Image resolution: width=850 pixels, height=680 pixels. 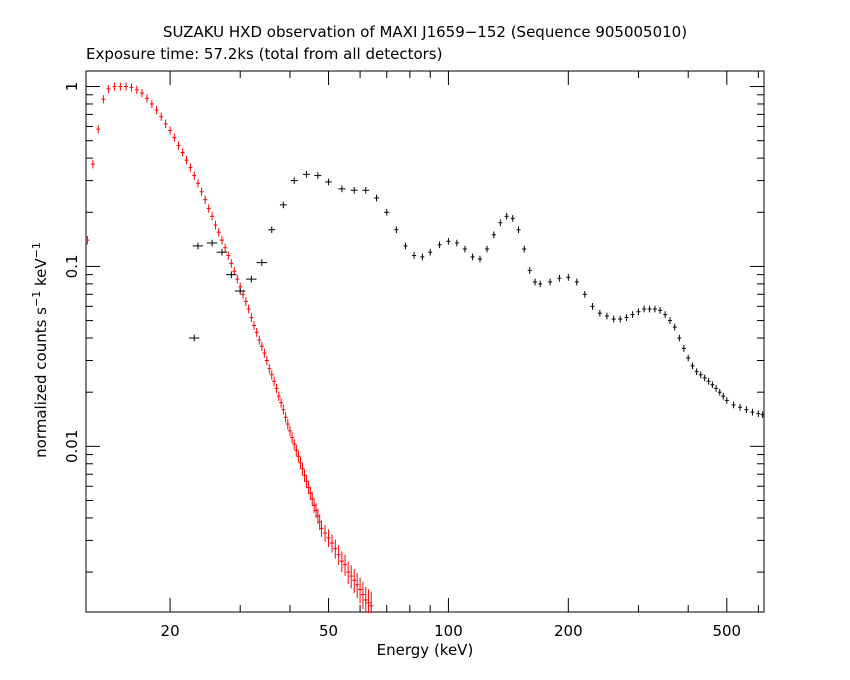 I want to click on x-tick-label: 50, so click(x=328, y=631).